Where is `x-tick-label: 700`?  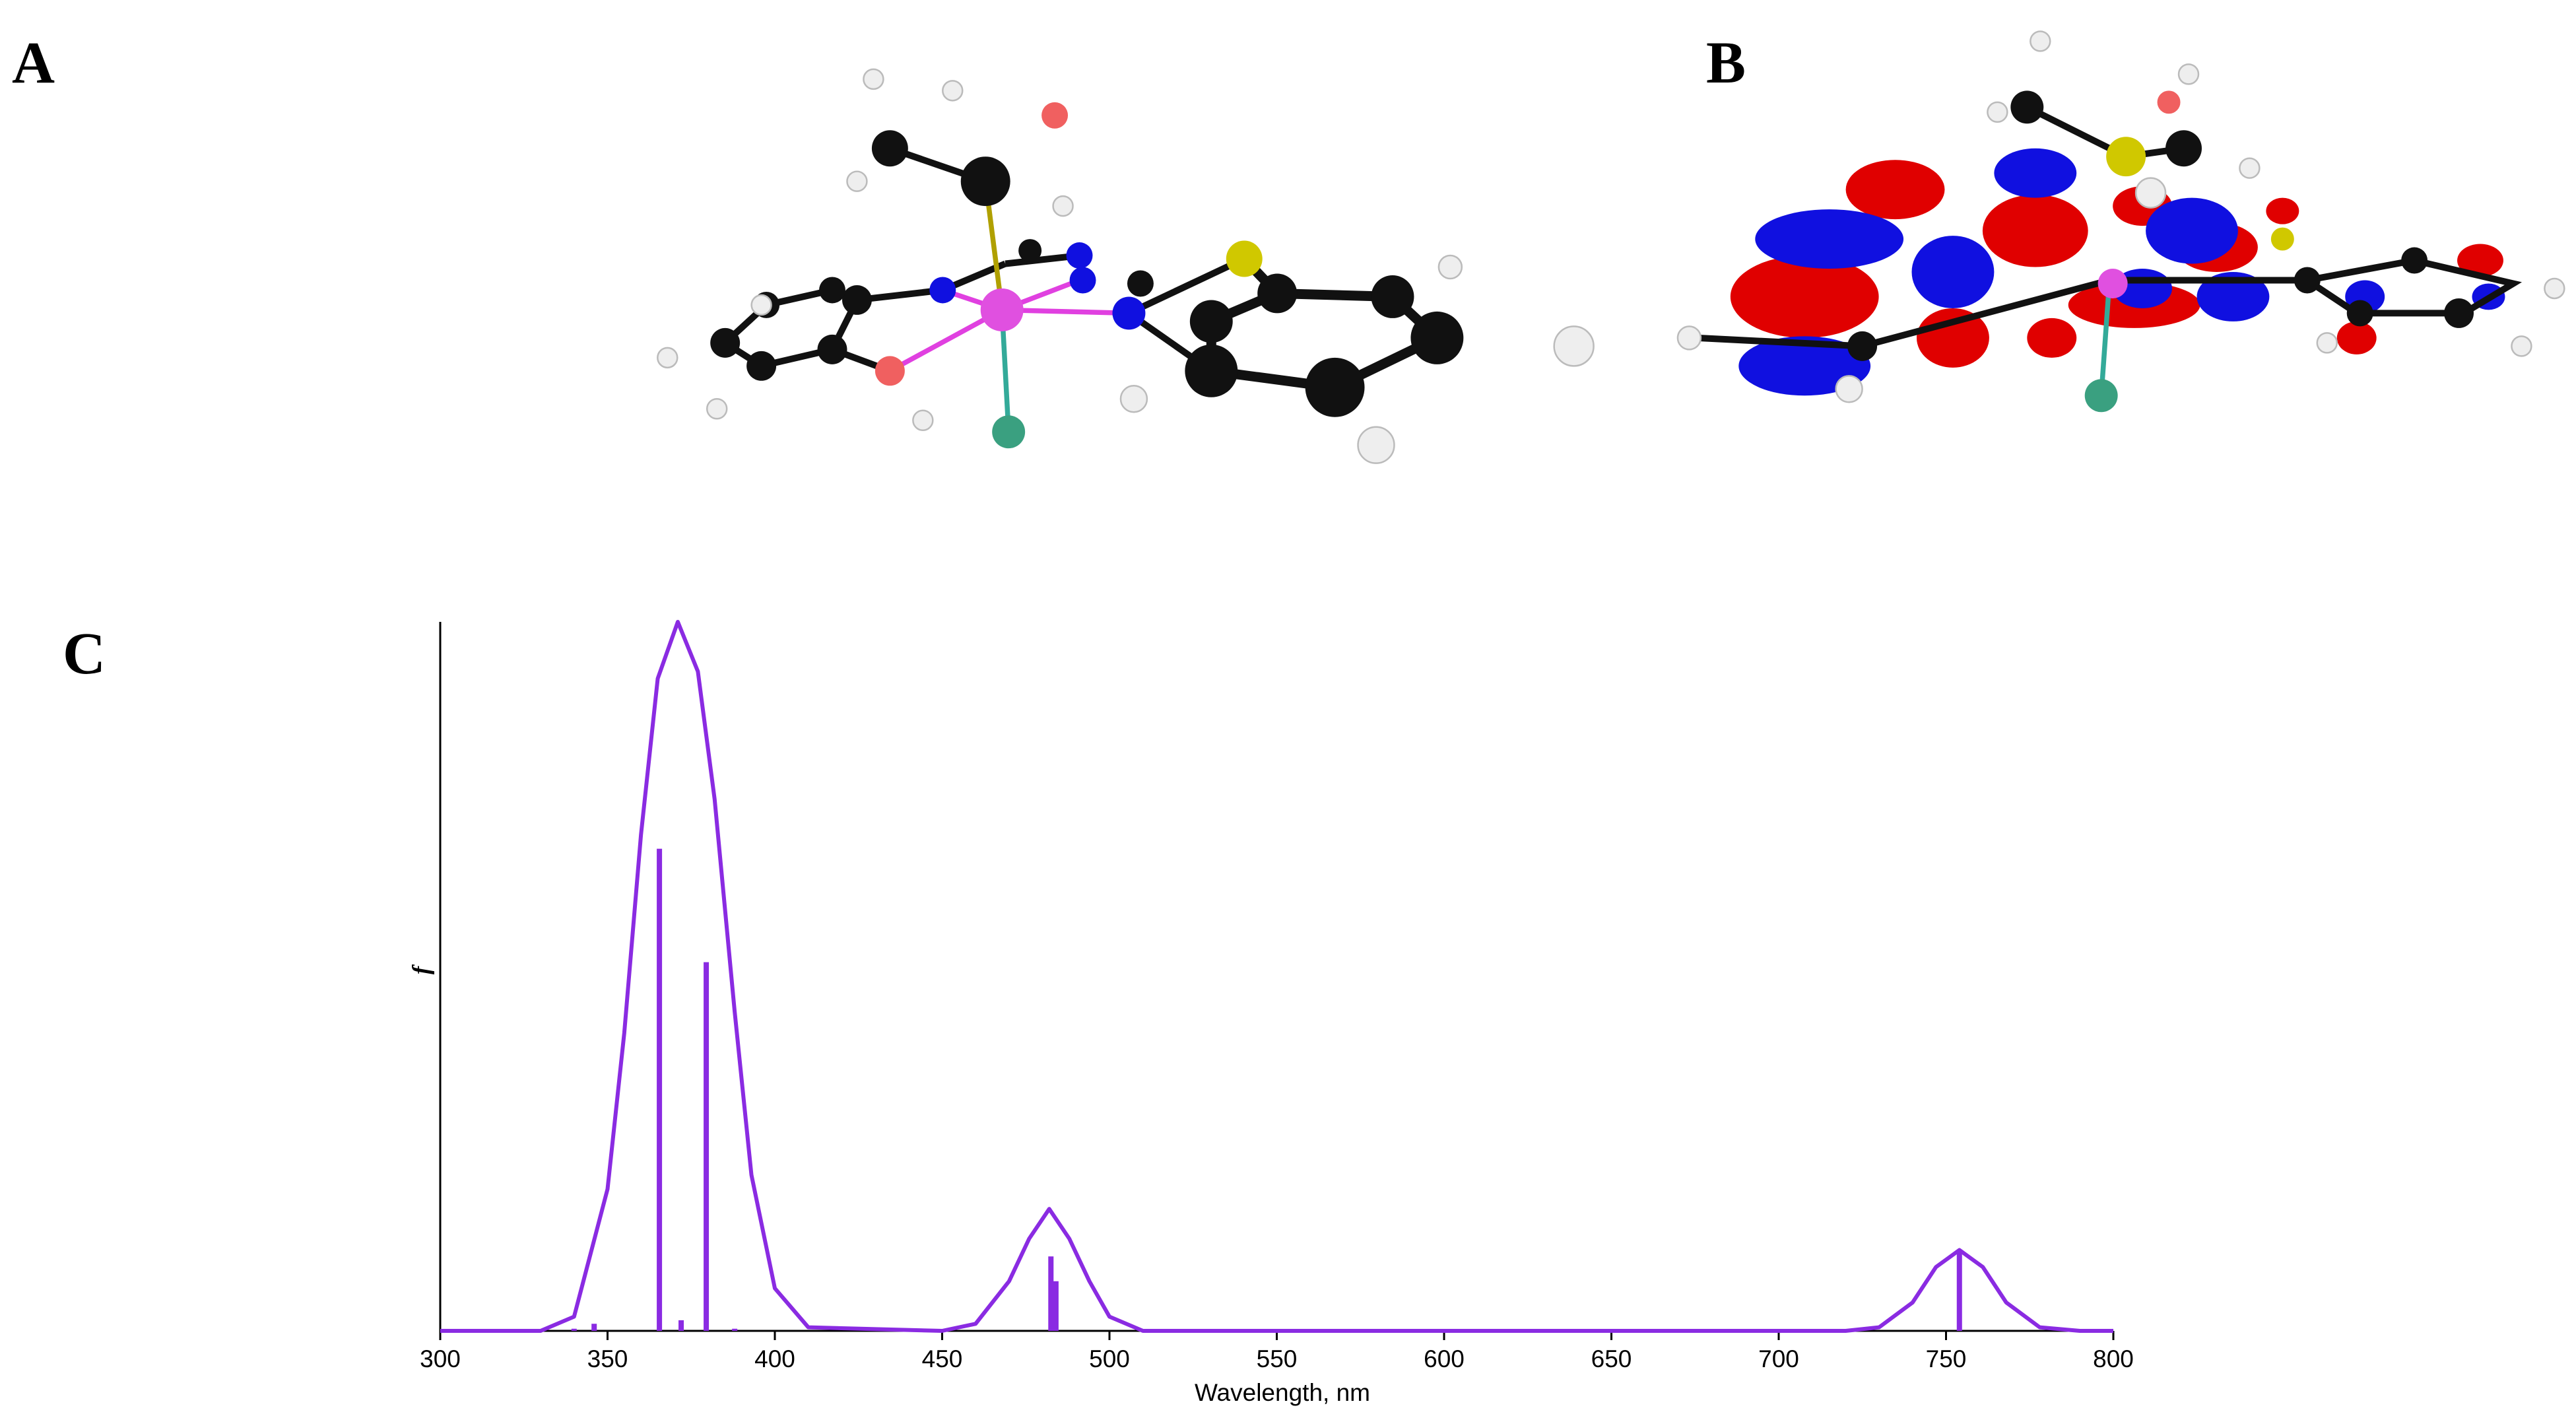
x-tick-label: 700 is located at coordinates (1778, 1359).